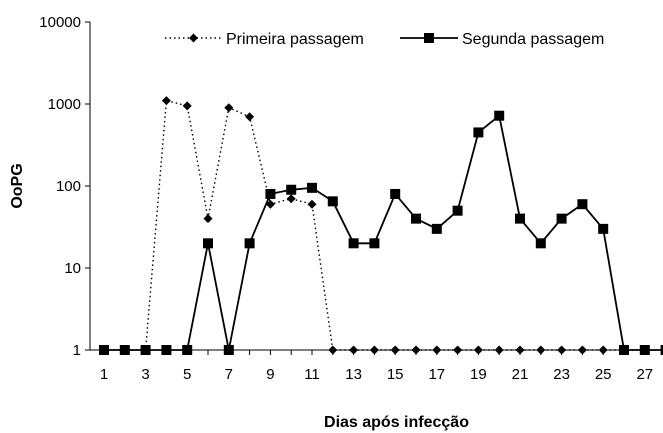 This screenshot has width=663, height=433. I want to click on legend-entry-2: Segunda passagem, so click(502, 39).